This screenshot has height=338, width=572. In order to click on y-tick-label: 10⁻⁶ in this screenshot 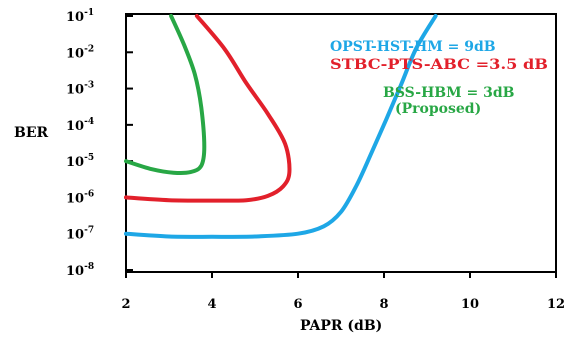, I will do `click(80, 197)`.